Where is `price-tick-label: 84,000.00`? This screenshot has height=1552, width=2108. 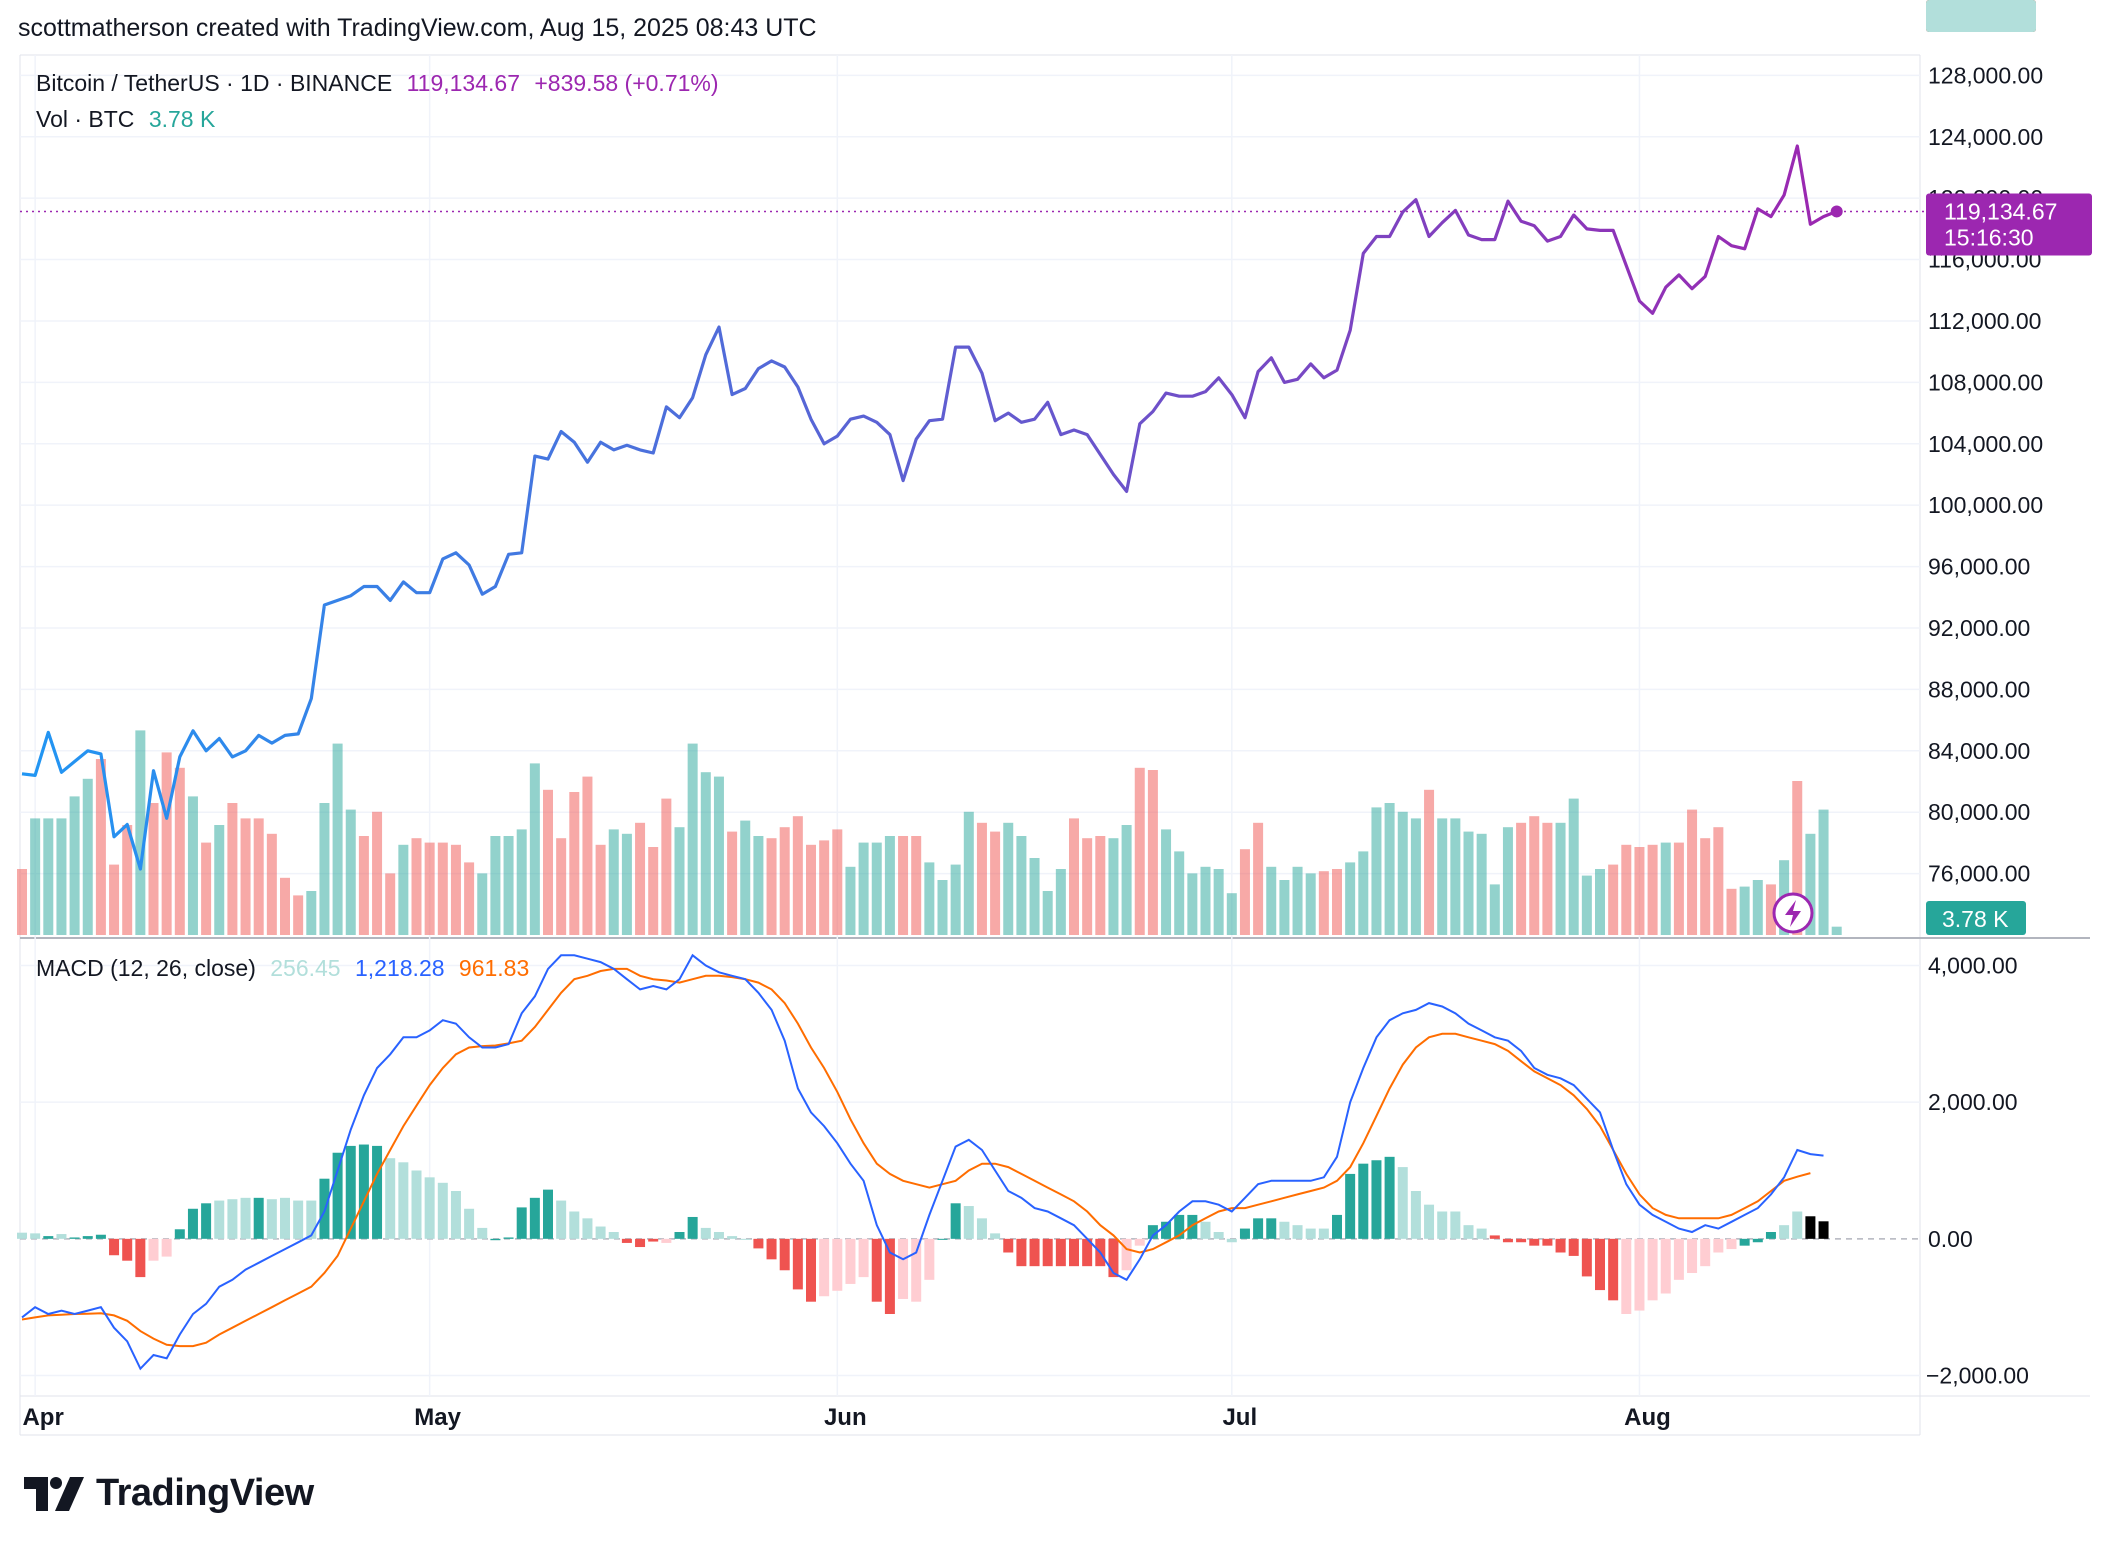
price-tick-label: 84,000.00 is located at coordinates (1979, 751).